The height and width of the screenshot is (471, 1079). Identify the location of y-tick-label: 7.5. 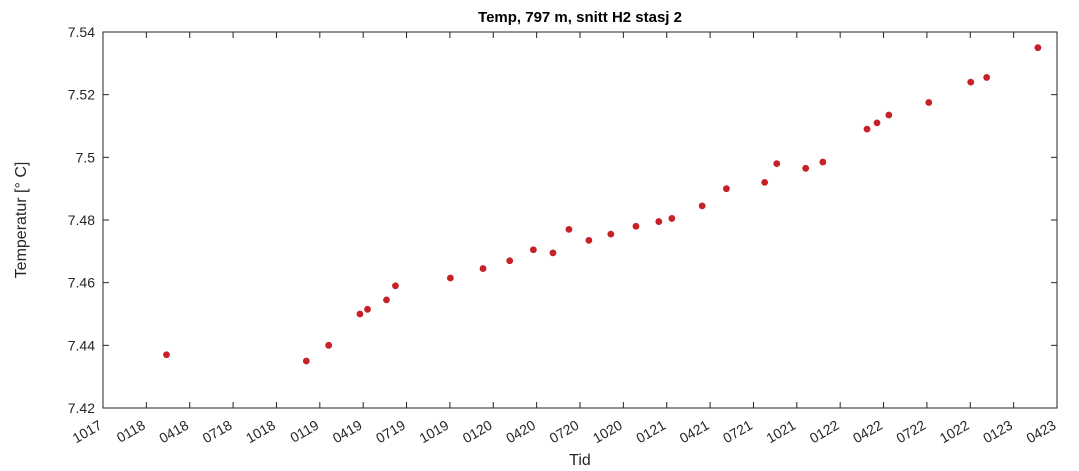
(86, 157).